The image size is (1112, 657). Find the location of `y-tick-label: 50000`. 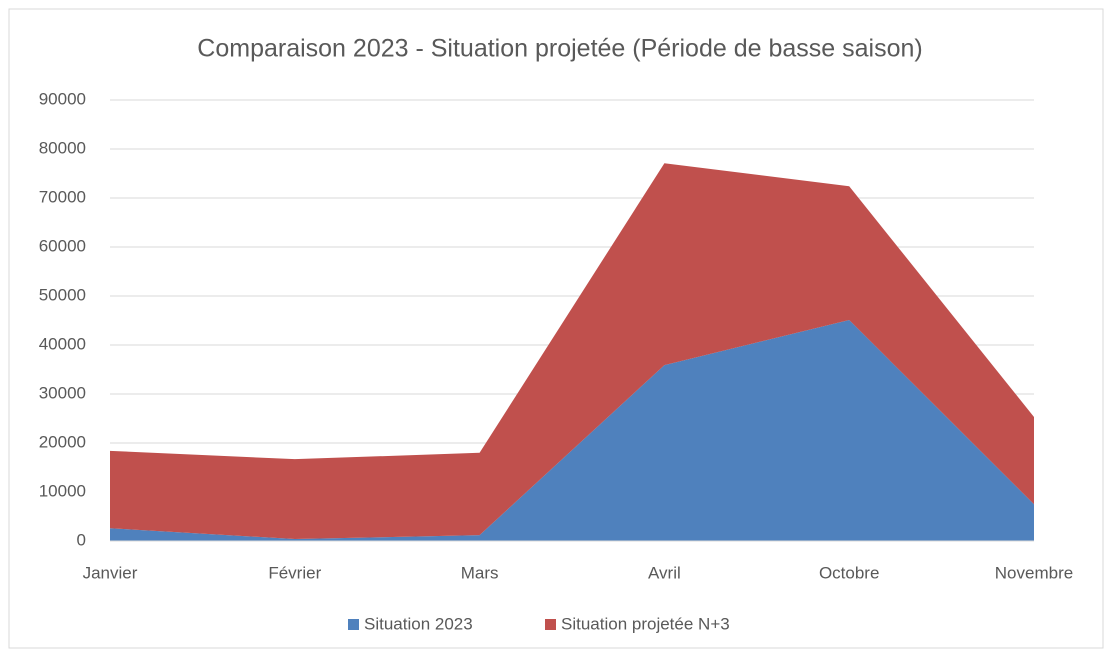

y-tick-label: 50000 is located at coordinates (62, 294).